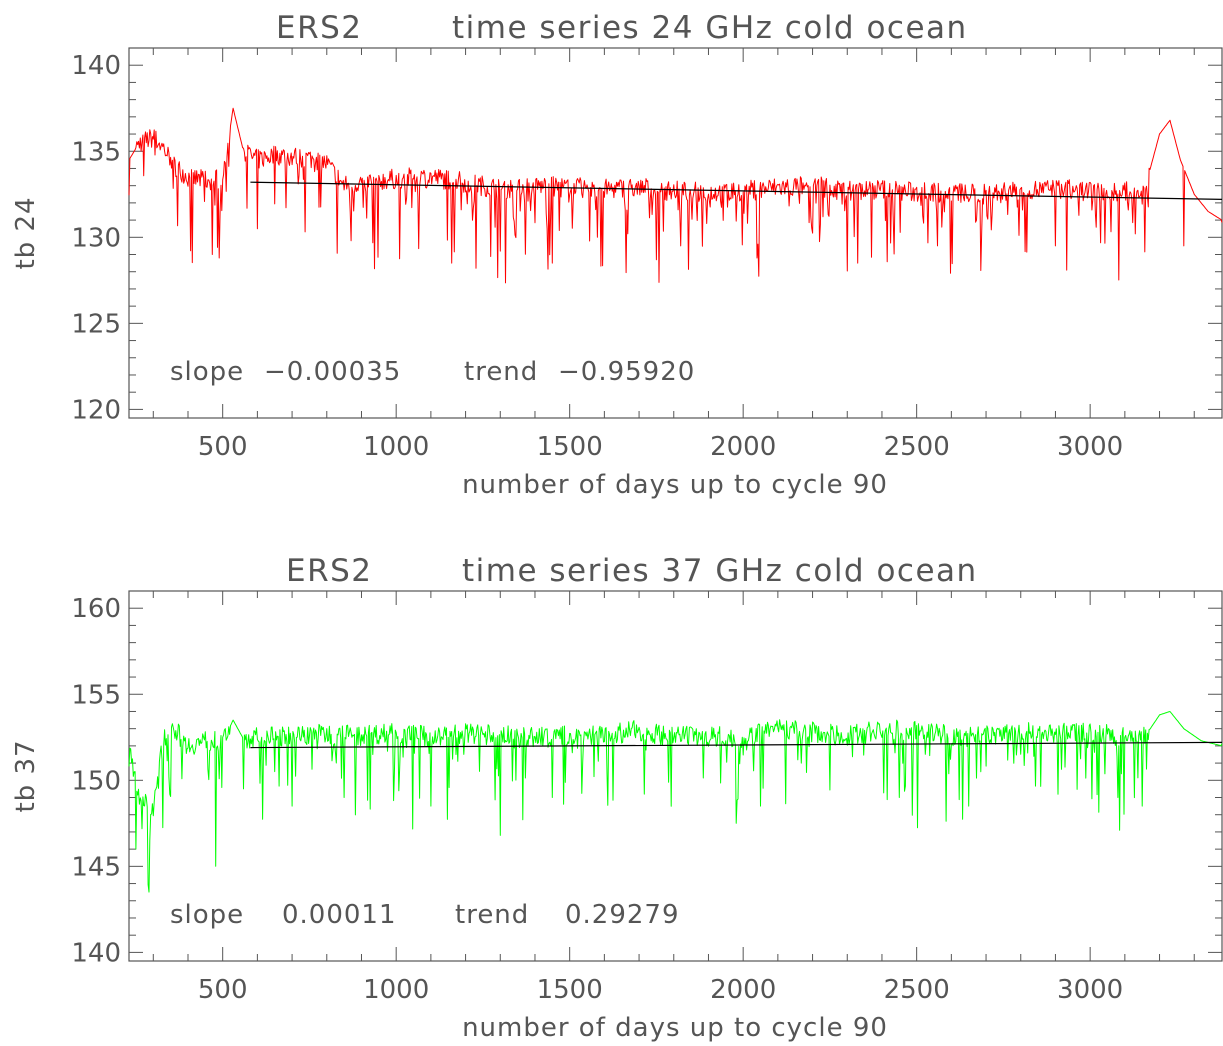 The width and height of the screenshot is (1223, 1046). Describe the element at coordinates (96, 609) in the screenshot. I see `y-tick-label: 160` at that location.